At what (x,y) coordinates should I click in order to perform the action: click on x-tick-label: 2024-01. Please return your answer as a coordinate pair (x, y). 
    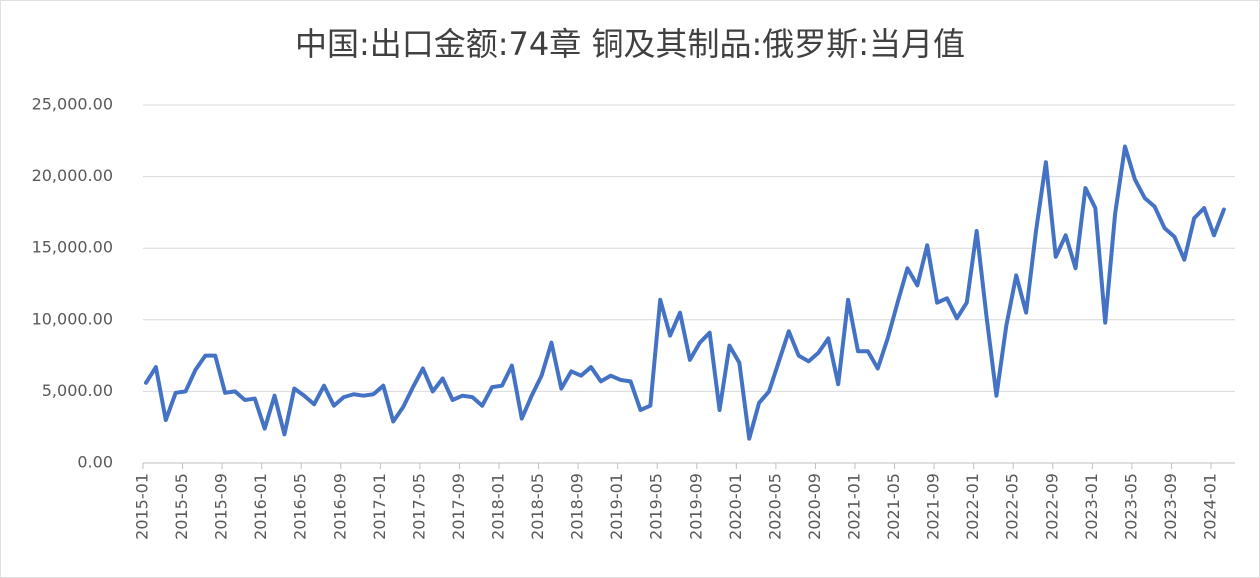
    Looking at the image, I should click on (1210, 506).